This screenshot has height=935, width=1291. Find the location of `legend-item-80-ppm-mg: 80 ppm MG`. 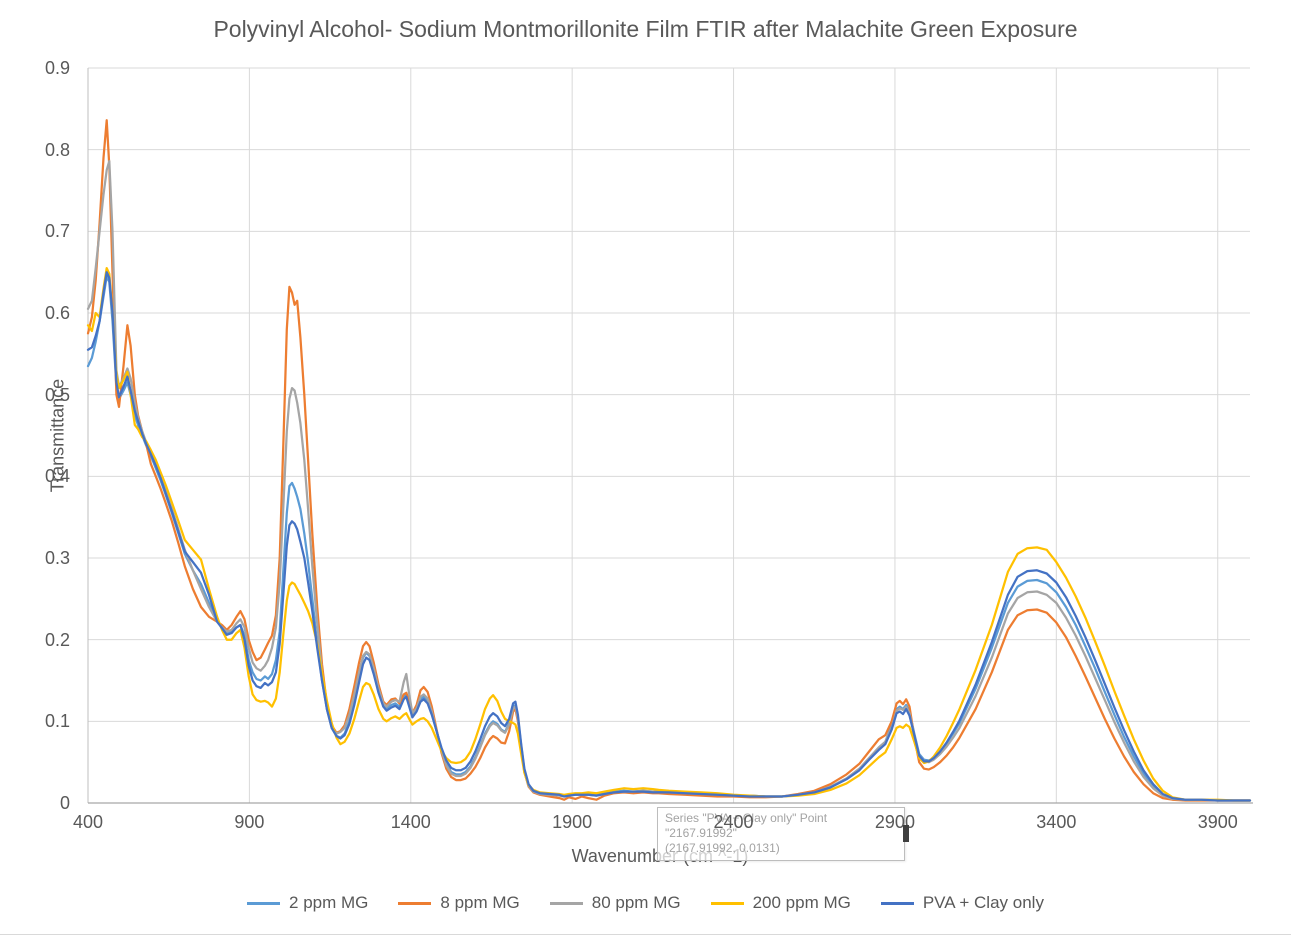

legend-item-80-ppm-mg: 80 ppm MG is located at coordinates (615, 903).